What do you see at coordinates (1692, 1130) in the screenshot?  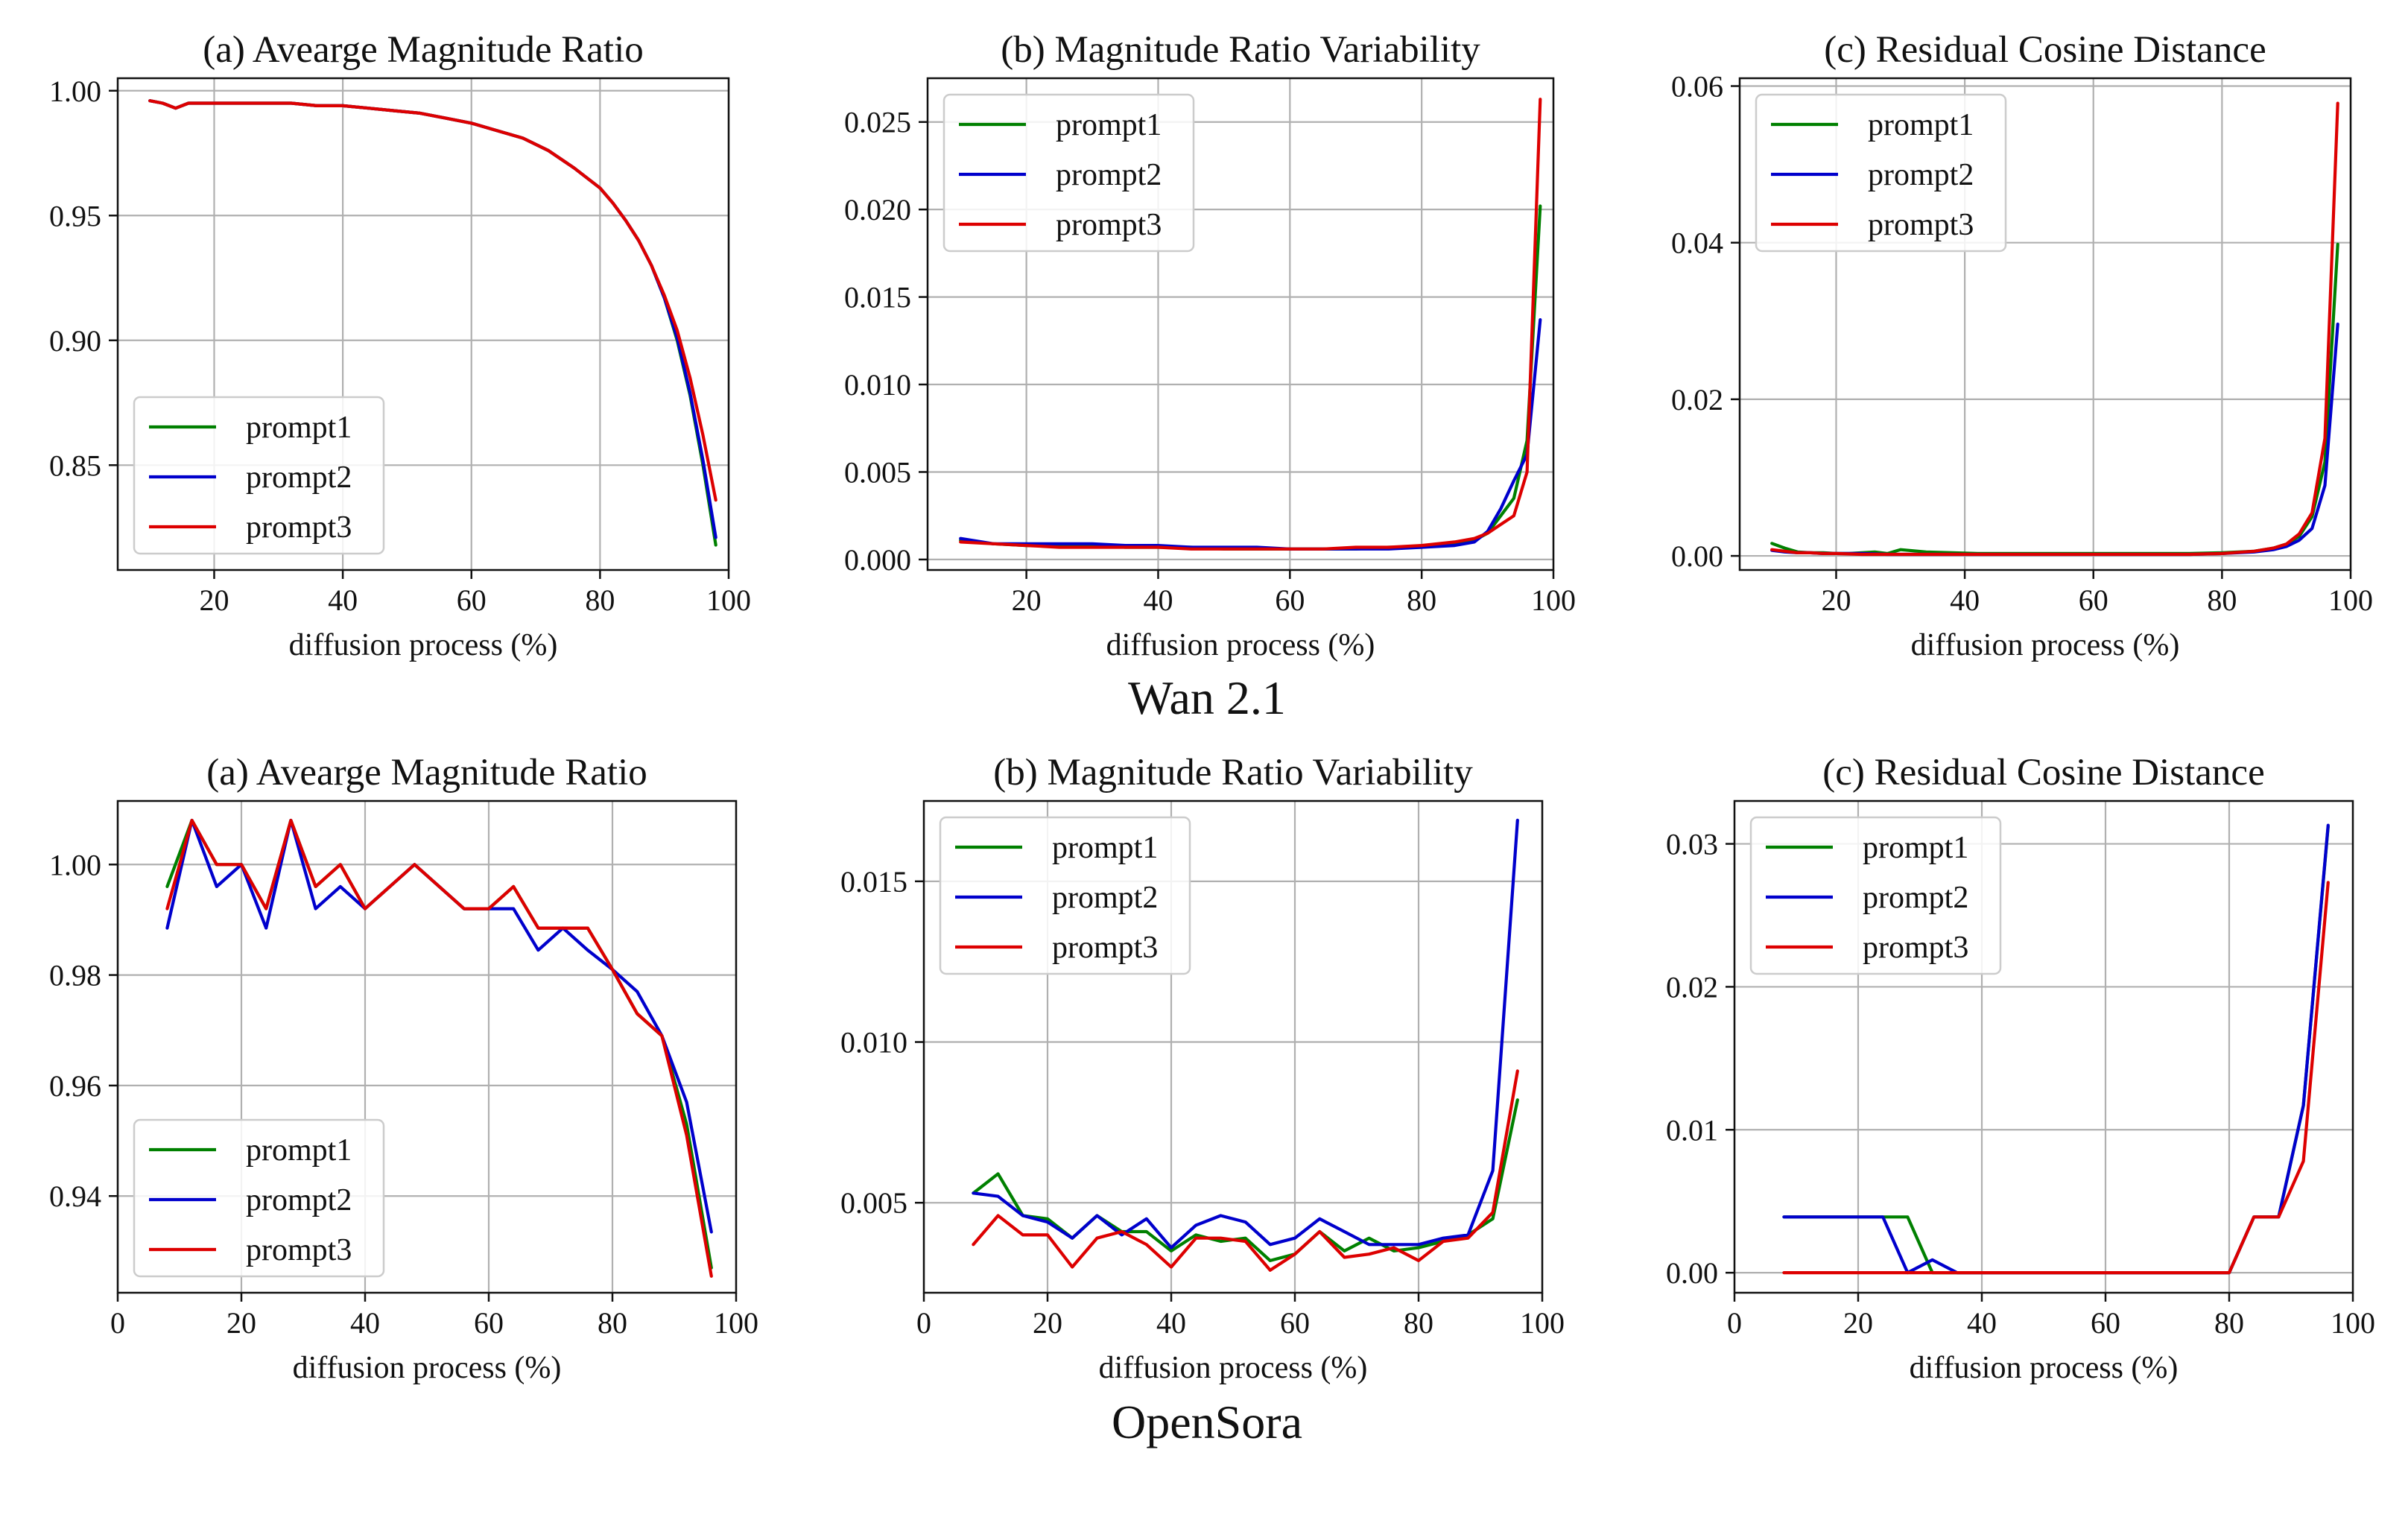 I see `y-tick-label: 0.01` at bounding box center [1692, 1130].